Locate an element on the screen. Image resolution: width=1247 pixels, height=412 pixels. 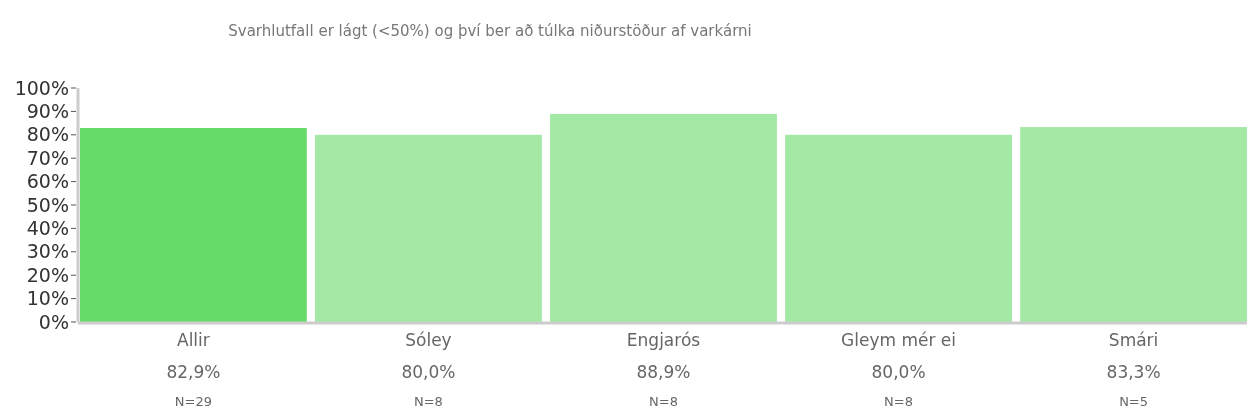
x-tick-label: Sóley is located at coordinates (428, 340).